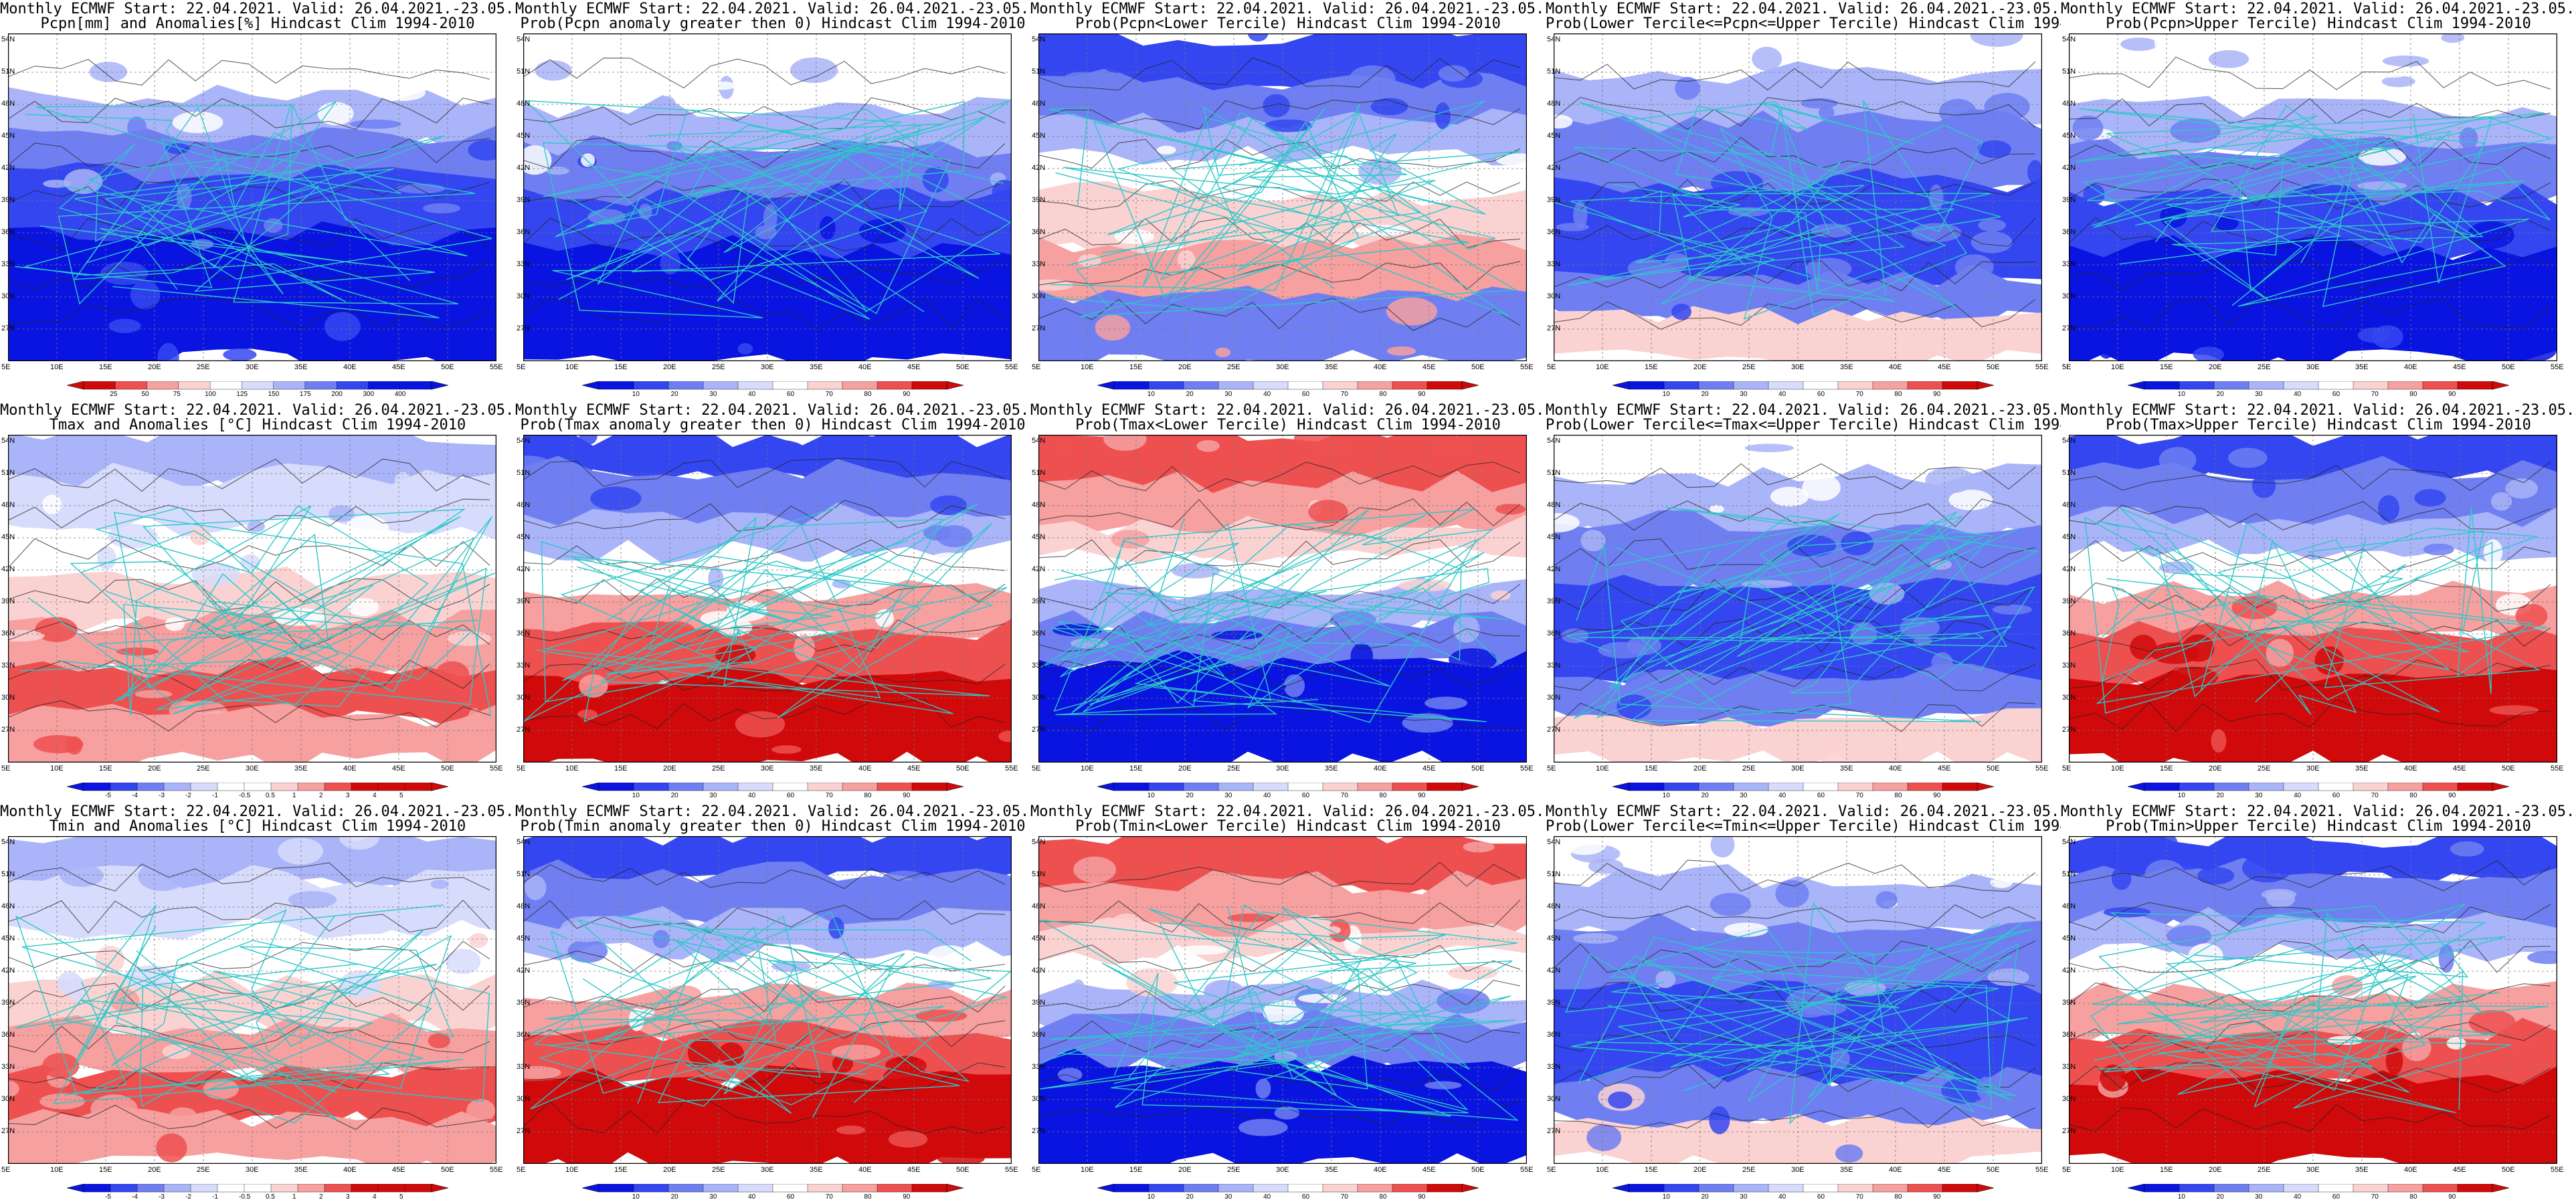 Image resolution: width=2576 pixels, height=1204 pixels. What do you see at coordinates (1039, 104) in the screenshot?
I see `lat-tick-label: 48N` at bounding box center [1039, 104].